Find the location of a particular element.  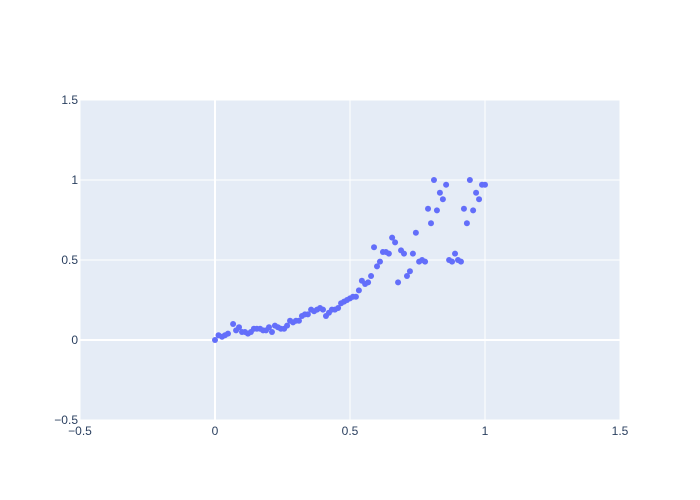

data-points is located at coordinates (350, 260).